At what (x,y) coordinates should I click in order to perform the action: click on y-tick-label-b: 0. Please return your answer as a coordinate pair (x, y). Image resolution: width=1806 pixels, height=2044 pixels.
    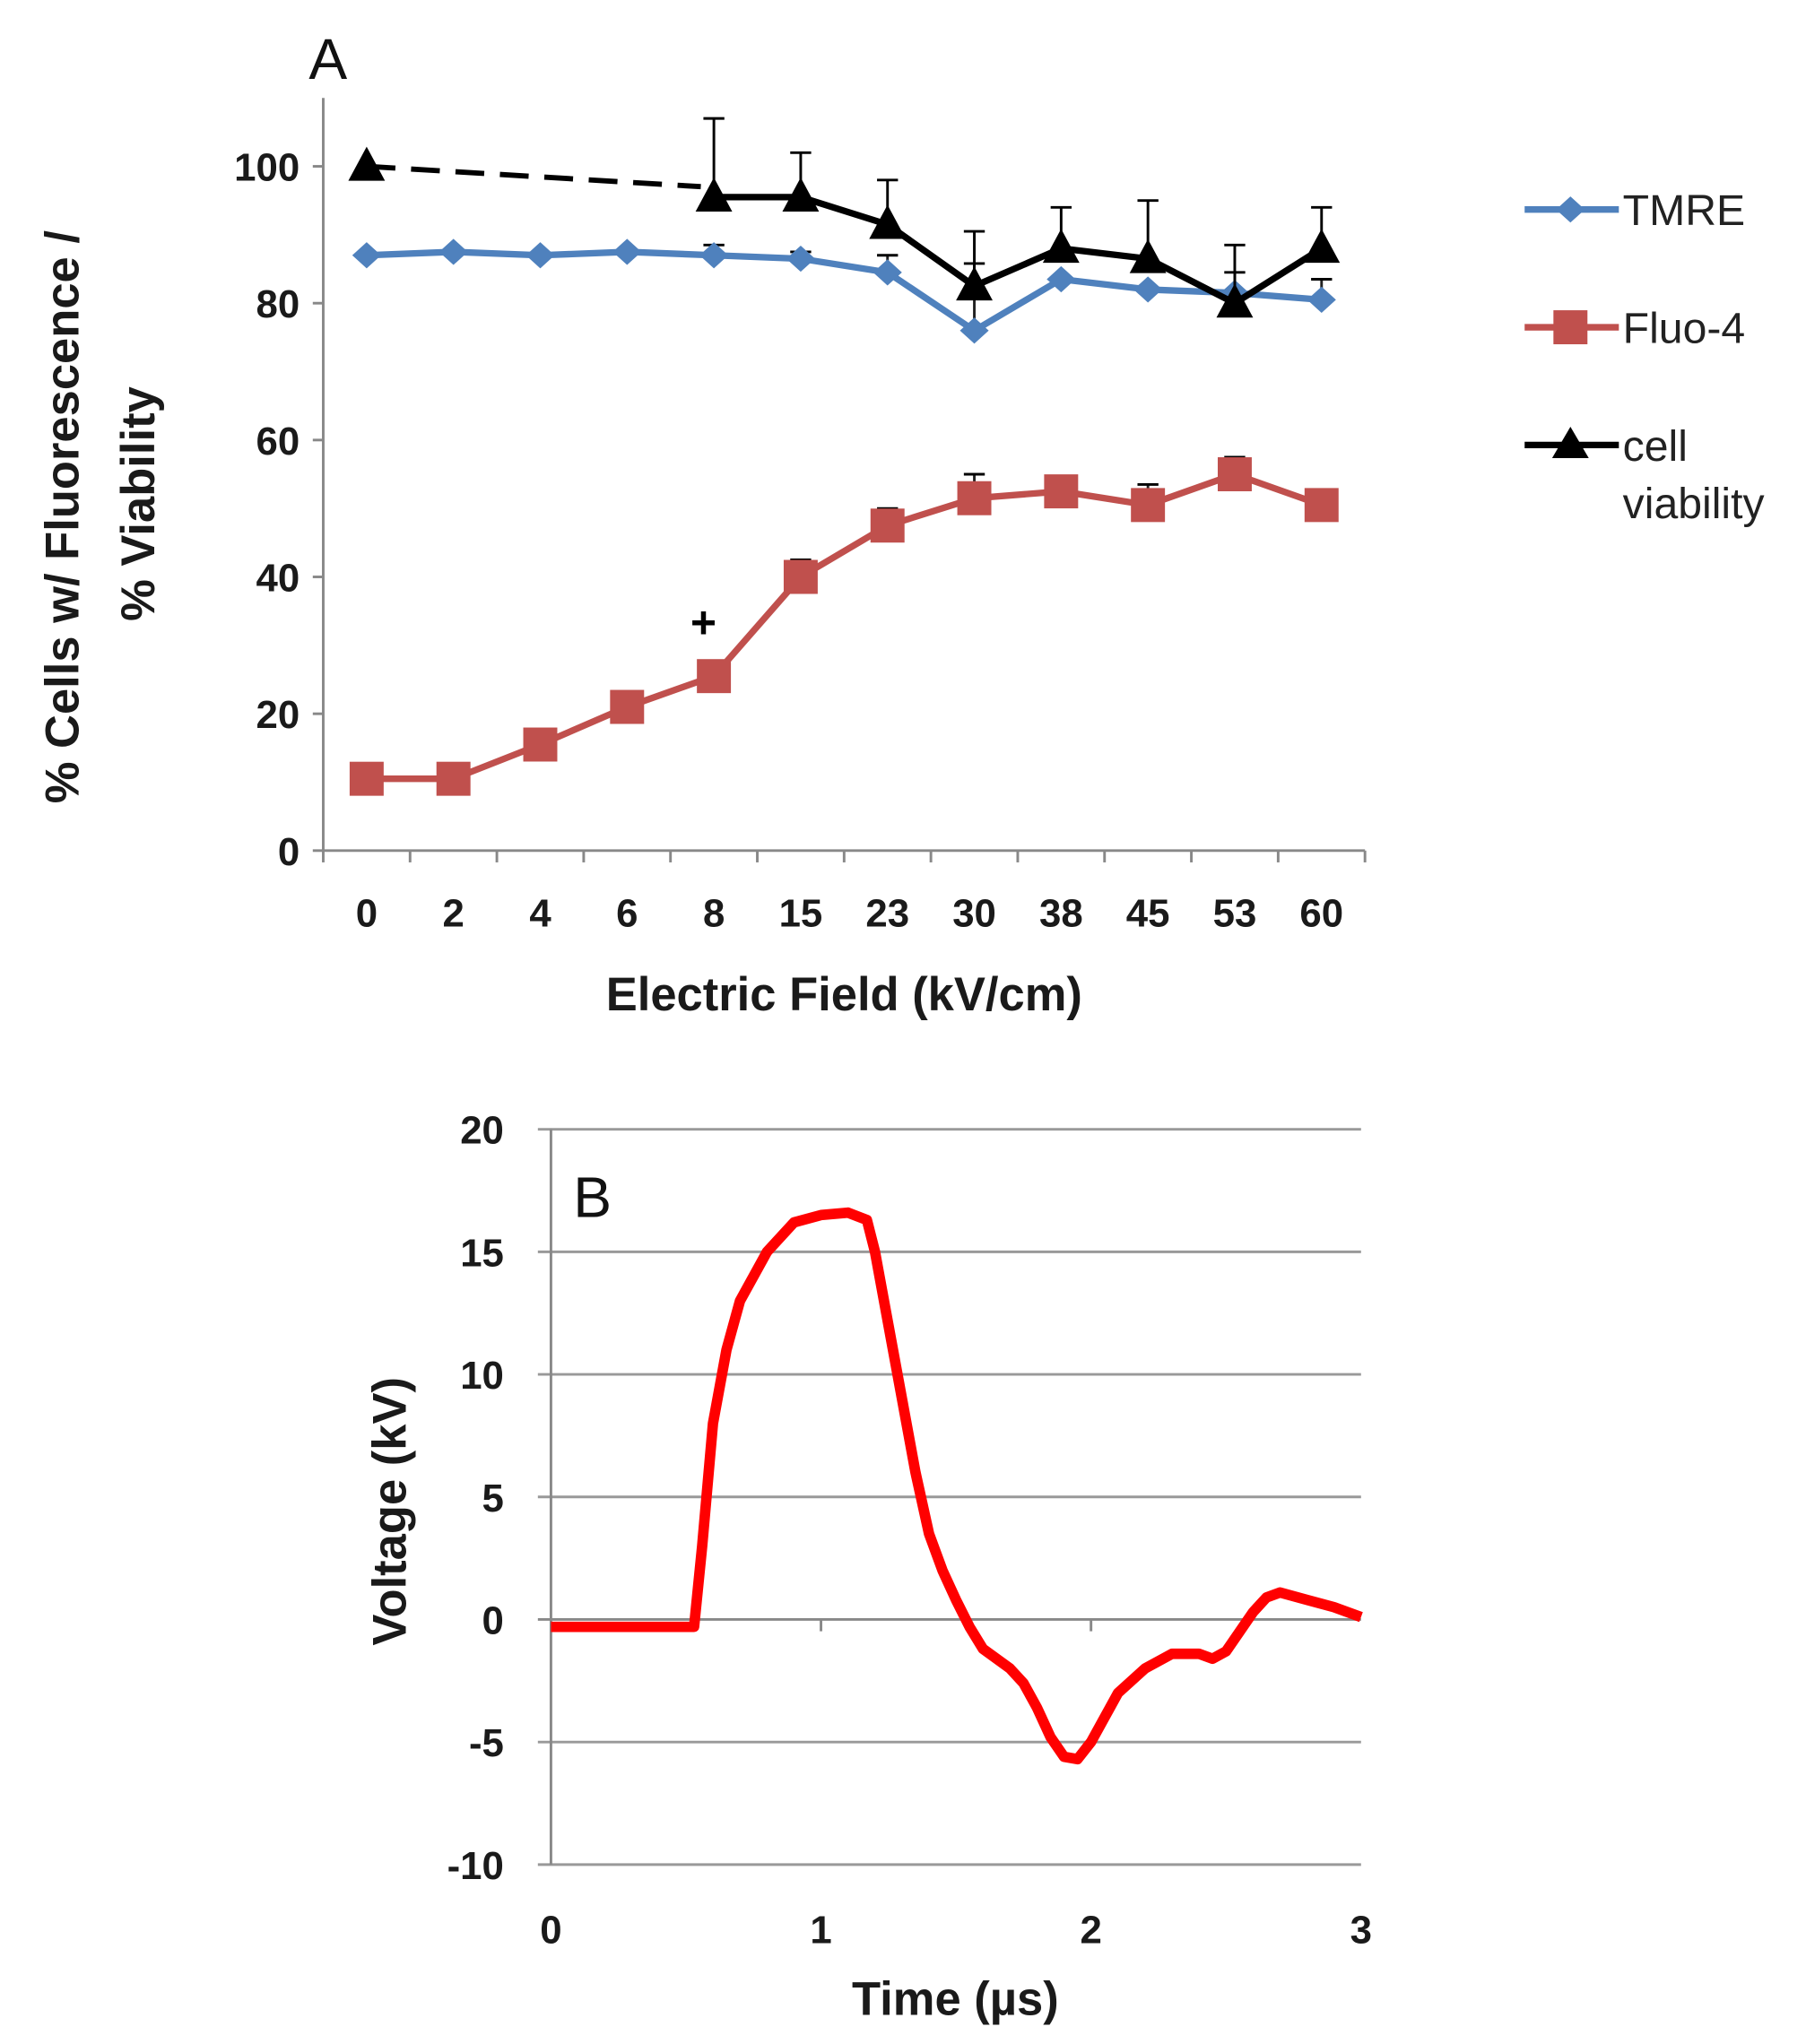
    Looking at the image, I should click on (493, 1621).